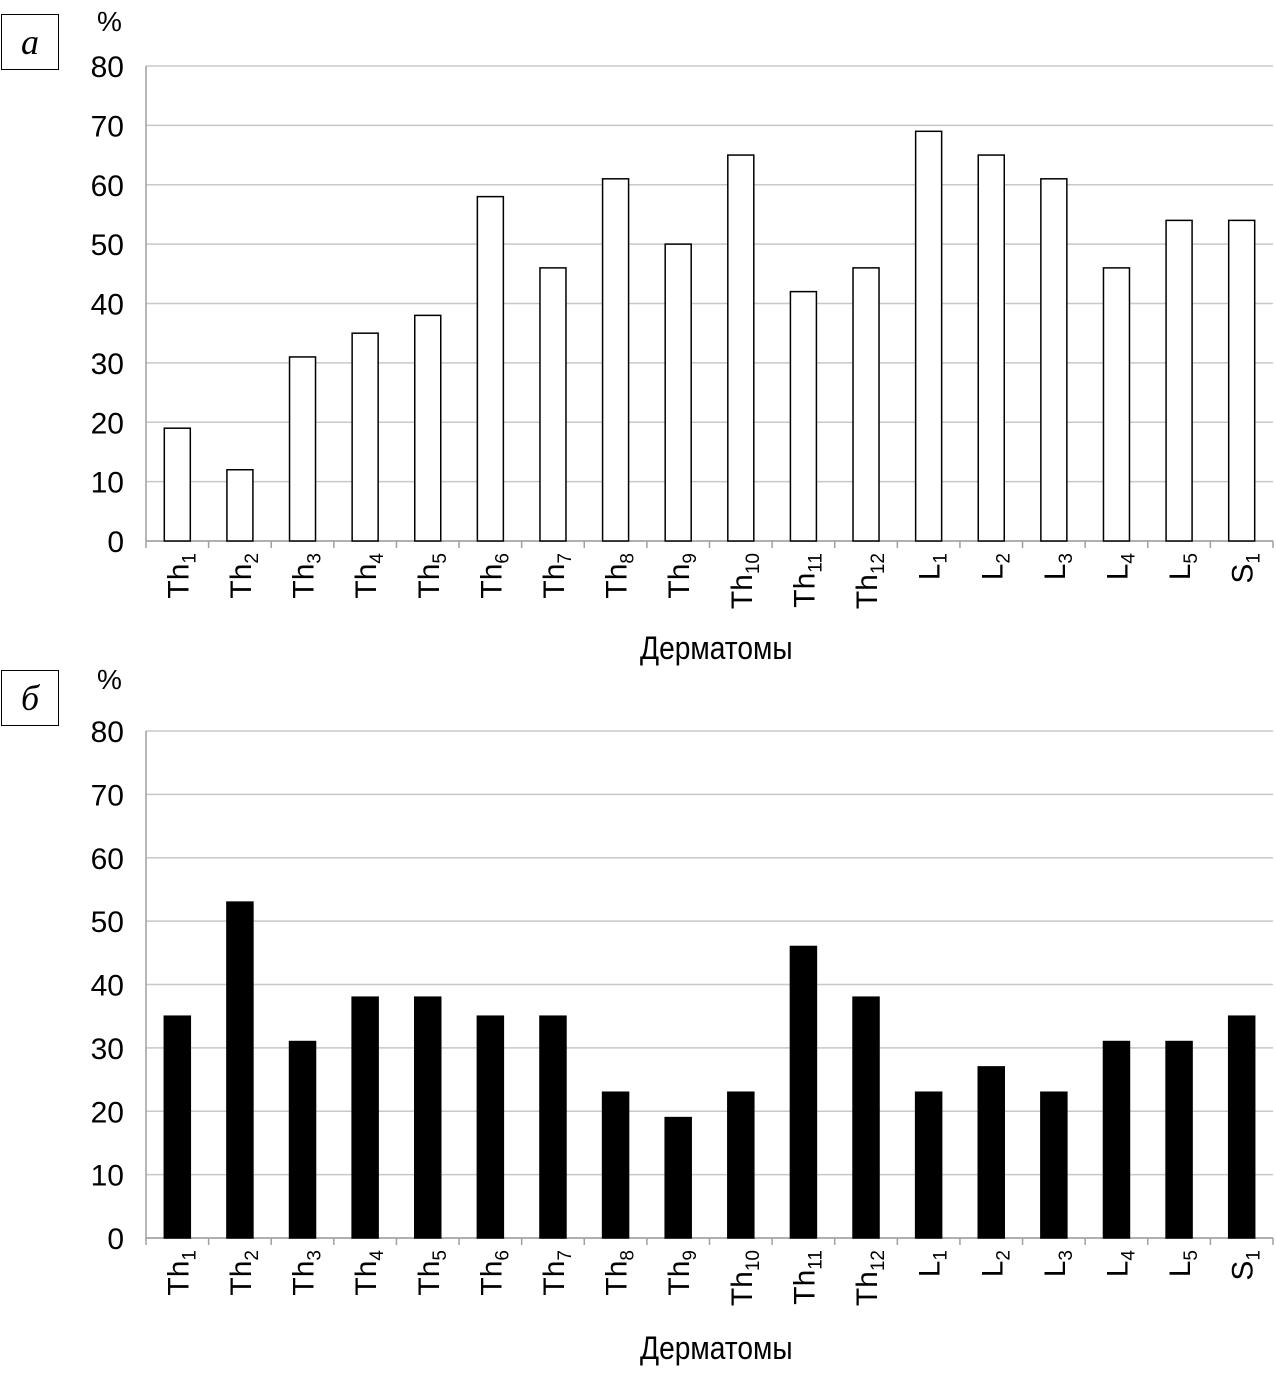  Describe the element at coordinates (107, 305) in the screenshot. I see `y-tick-label: 40` at that location.